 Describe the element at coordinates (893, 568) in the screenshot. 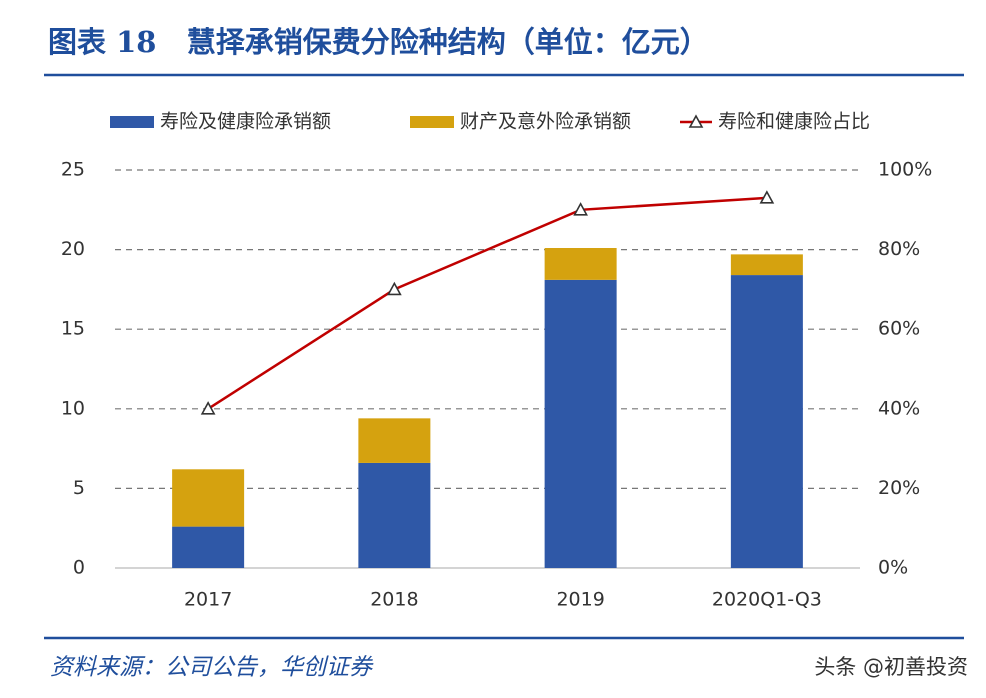

I see `y2-tick-label: 0%` at that location.